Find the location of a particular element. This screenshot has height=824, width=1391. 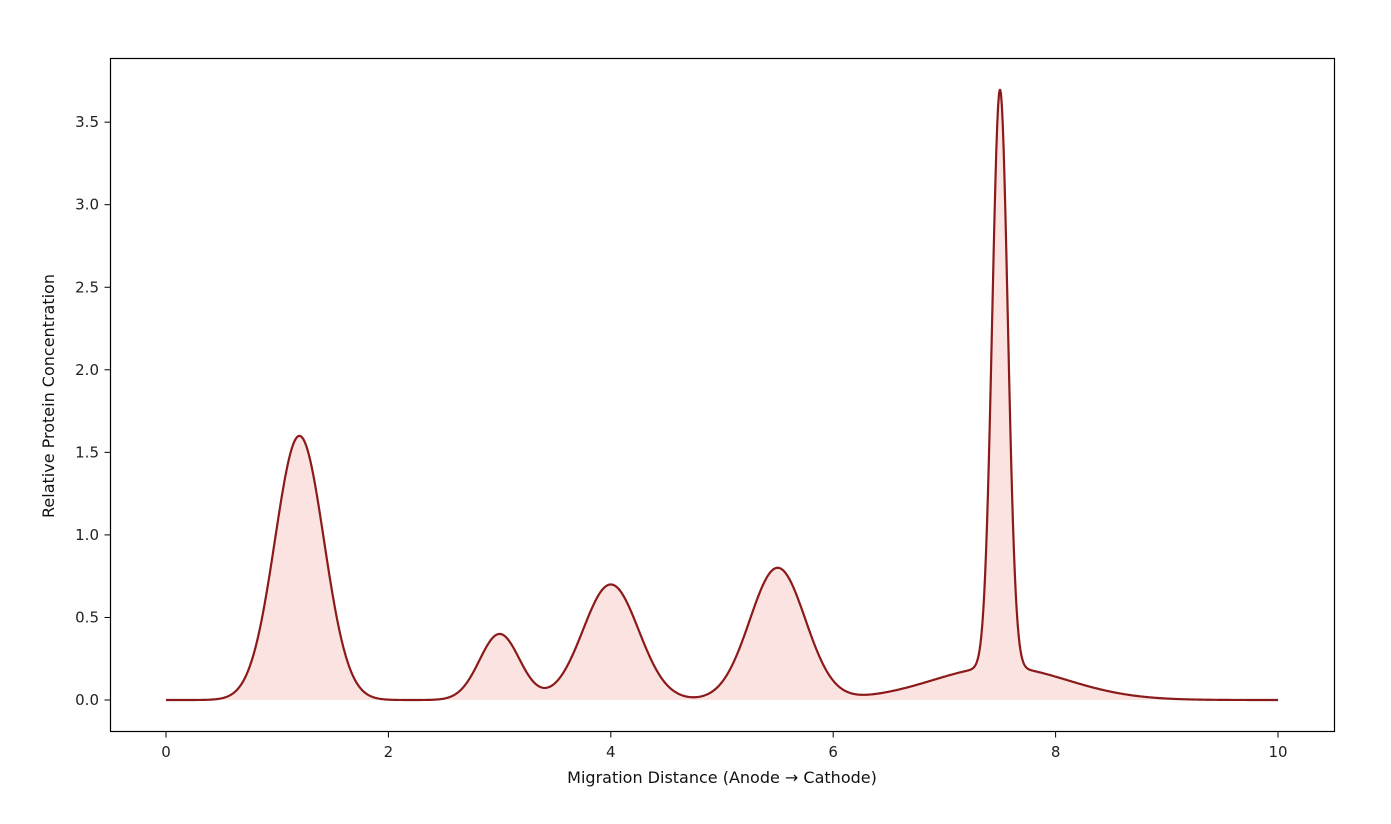

x-axis: 0 2 4 6 8 10 is located at coordinates (724, 746).